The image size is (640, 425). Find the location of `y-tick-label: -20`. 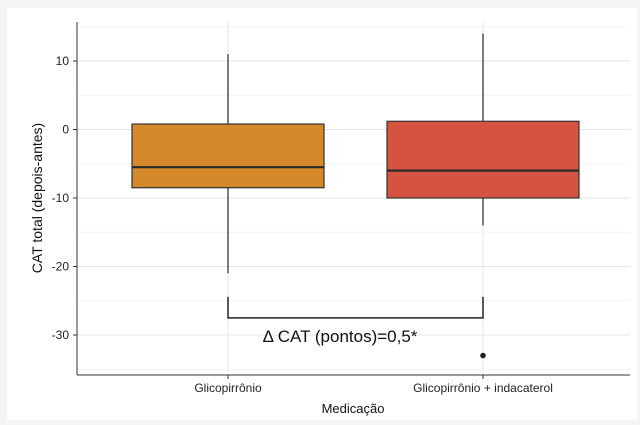

y-tick-label: -20 is located at coordinates (61, 267).